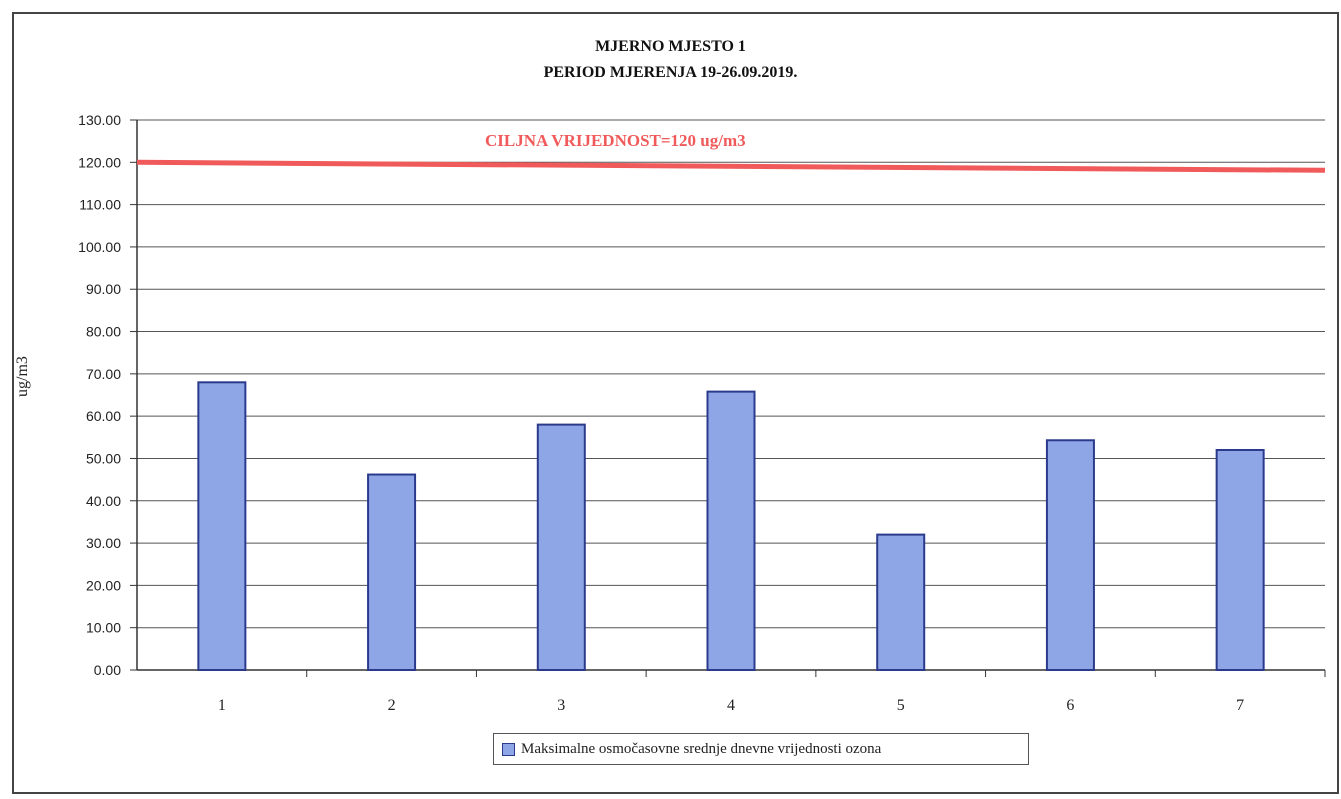 Image resolution: width=1341 pixels, height=799 pixels. Describe the element at coordinates (1240, 705) in the screenshot. I see `x-tick-label: 7` at that location.